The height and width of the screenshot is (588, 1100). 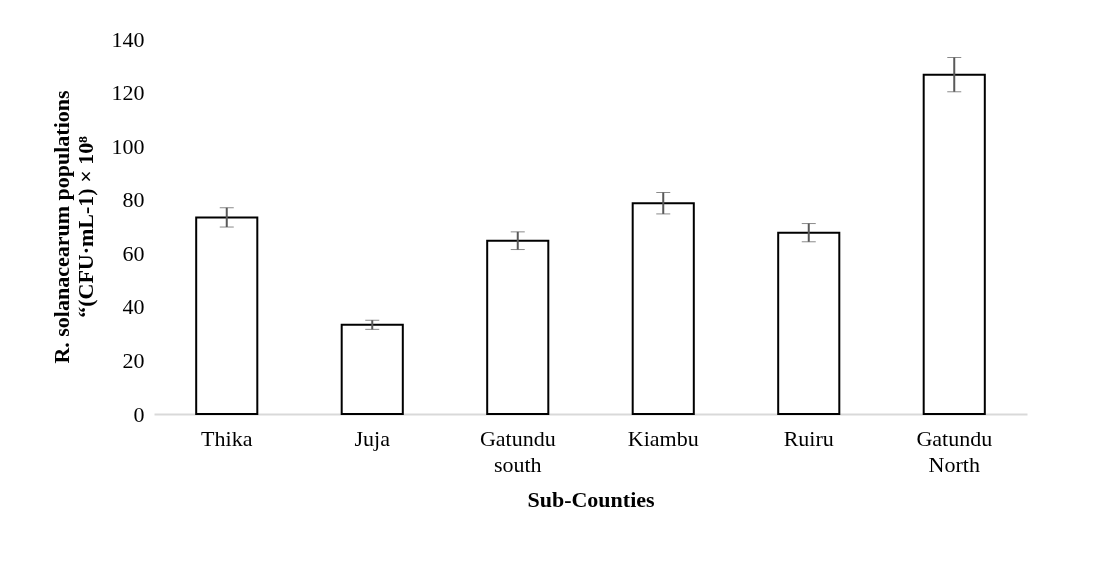 What do you see at coordinates (73, 226) in the screenshot?
I see `y-axis-title: R. solanacearum populations “(CFU·mL-1) × 10⁸` at bounding box center [73, 226].